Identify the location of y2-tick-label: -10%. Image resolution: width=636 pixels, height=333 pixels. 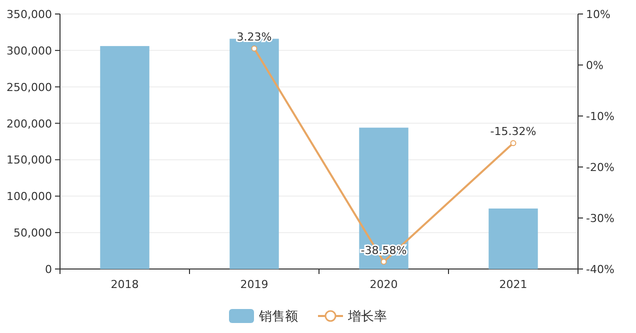
(600, 116).